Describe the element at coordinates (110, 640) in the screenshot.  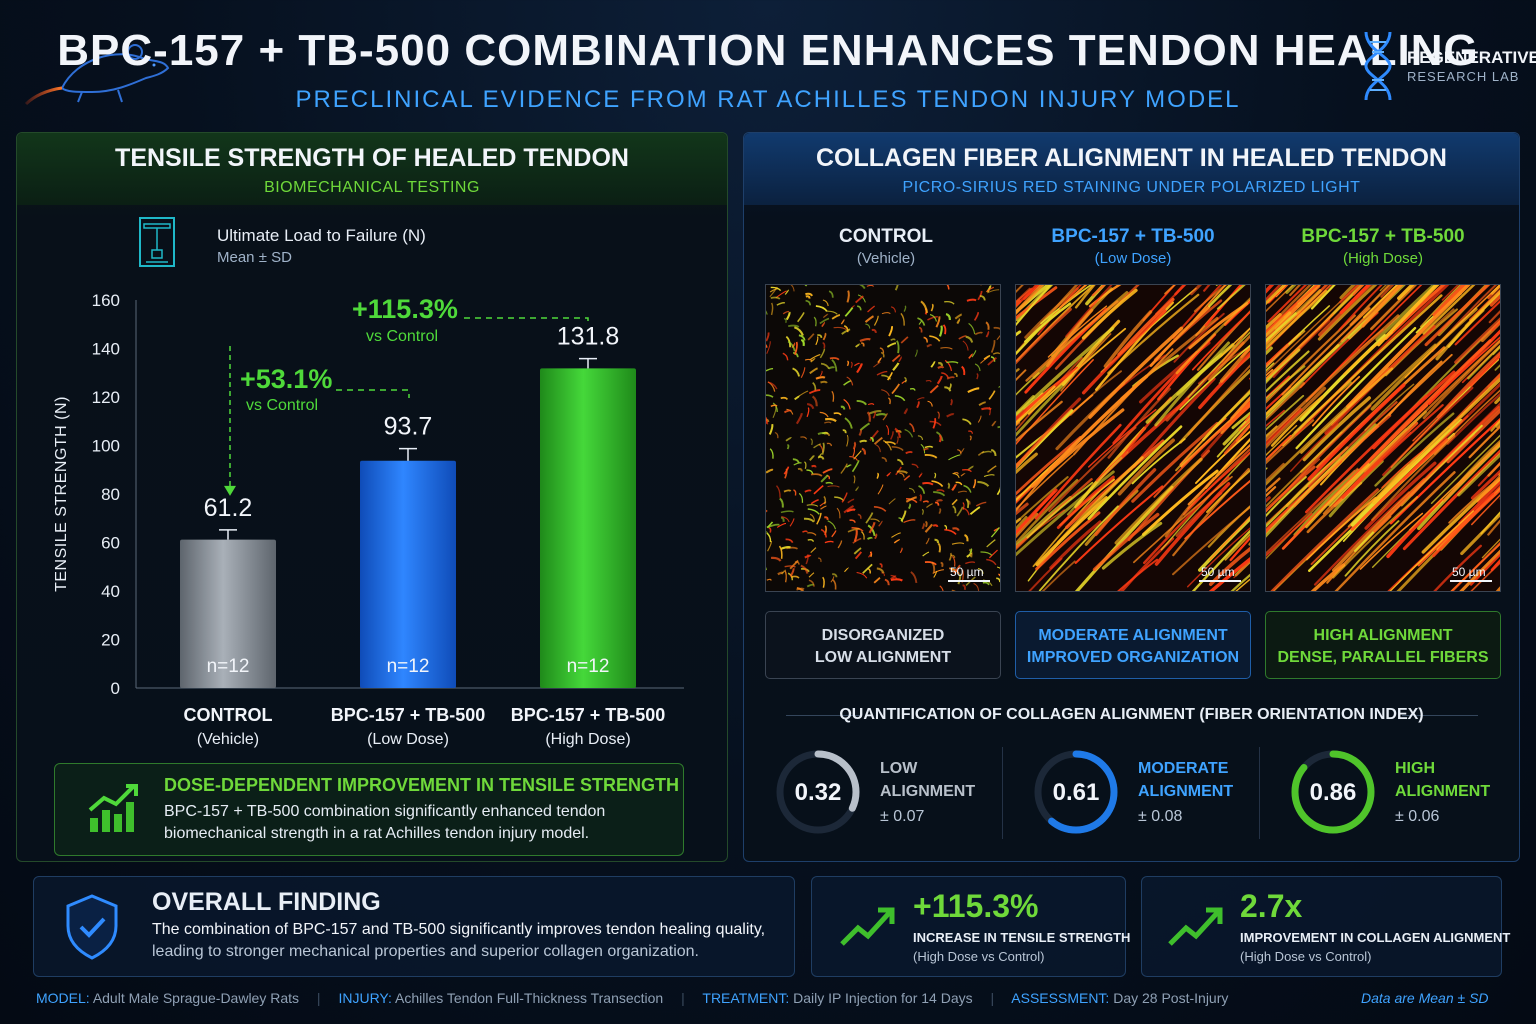
I see `y-tick-label: 20` at that location.